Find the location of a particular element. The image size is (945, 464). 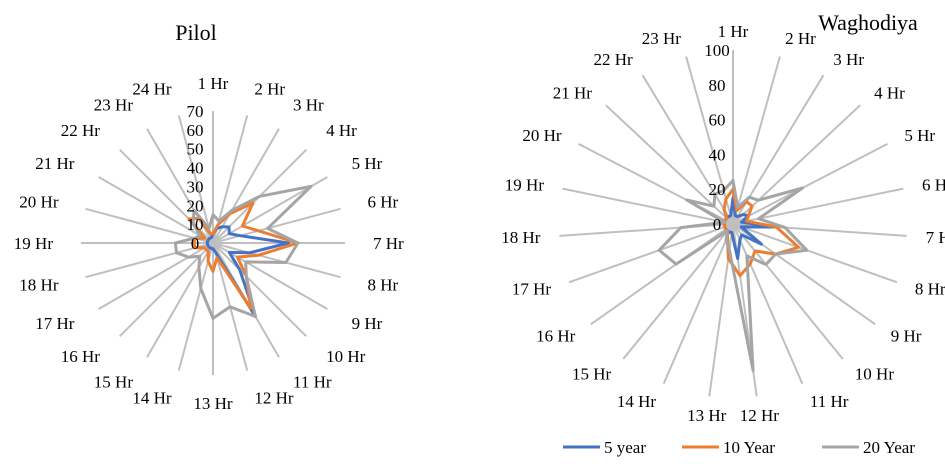

chart-title: Waghodiya is located at coordinates (868, 22).